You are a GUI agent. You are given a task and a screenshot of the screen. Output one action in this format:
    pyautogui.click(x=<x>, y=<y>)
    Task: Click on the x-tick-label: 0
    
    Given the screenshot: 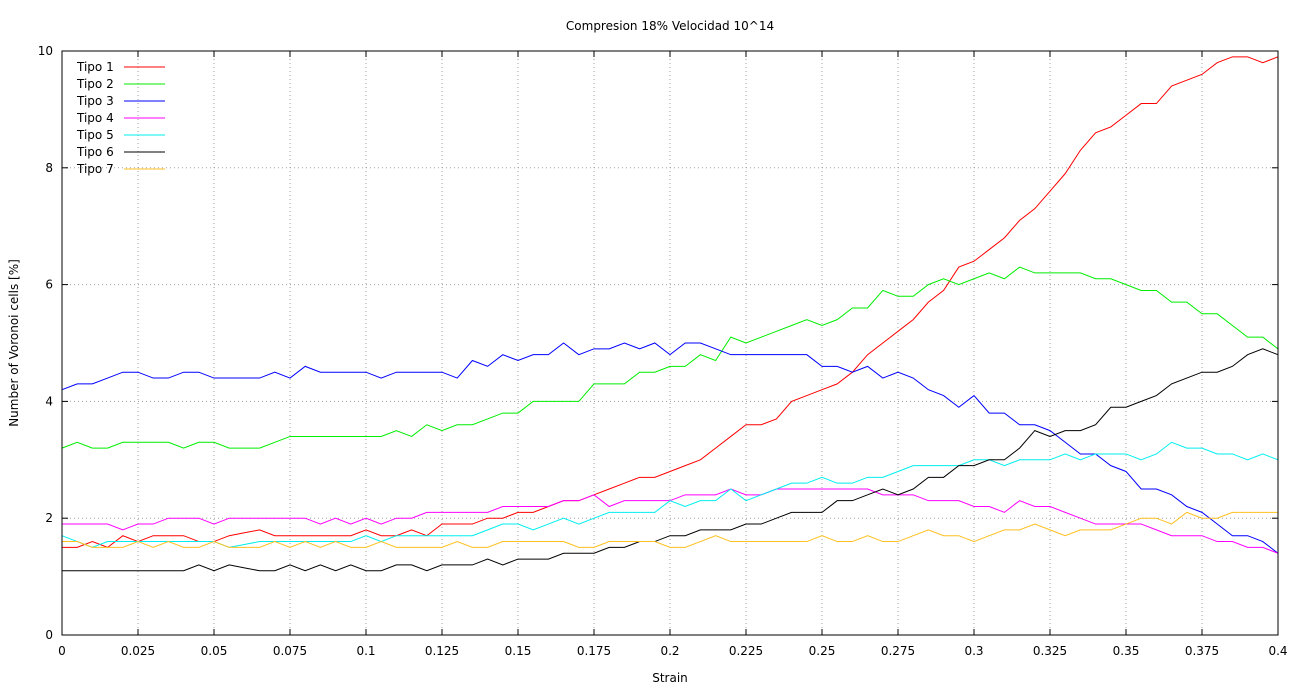 What is the action you would take?
    pyautogui.click(x=62, y=651)
    